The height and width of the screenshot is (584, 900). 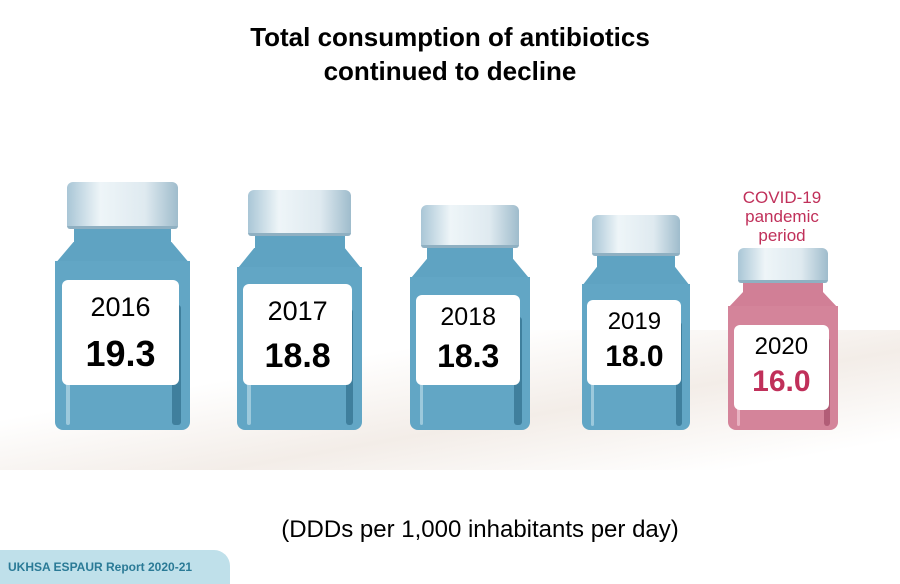 I want to click on covid-line: COVID-19, so click(x=782, y=197).